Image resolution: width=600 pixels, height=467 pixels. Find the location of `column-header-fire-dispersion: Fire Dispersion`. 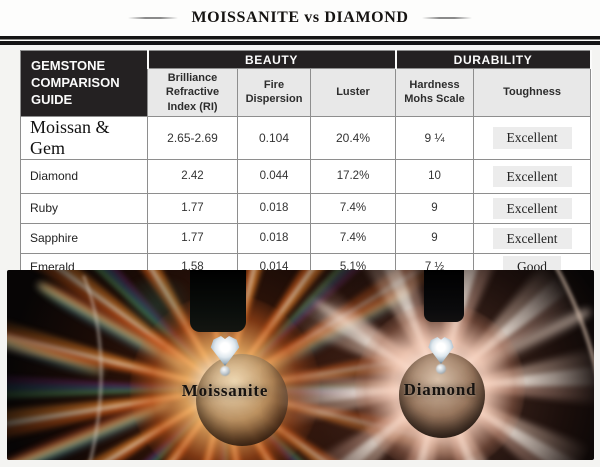

column-header-fire-dispersion: Fire Dispersion is located at coordinates (274, 92).